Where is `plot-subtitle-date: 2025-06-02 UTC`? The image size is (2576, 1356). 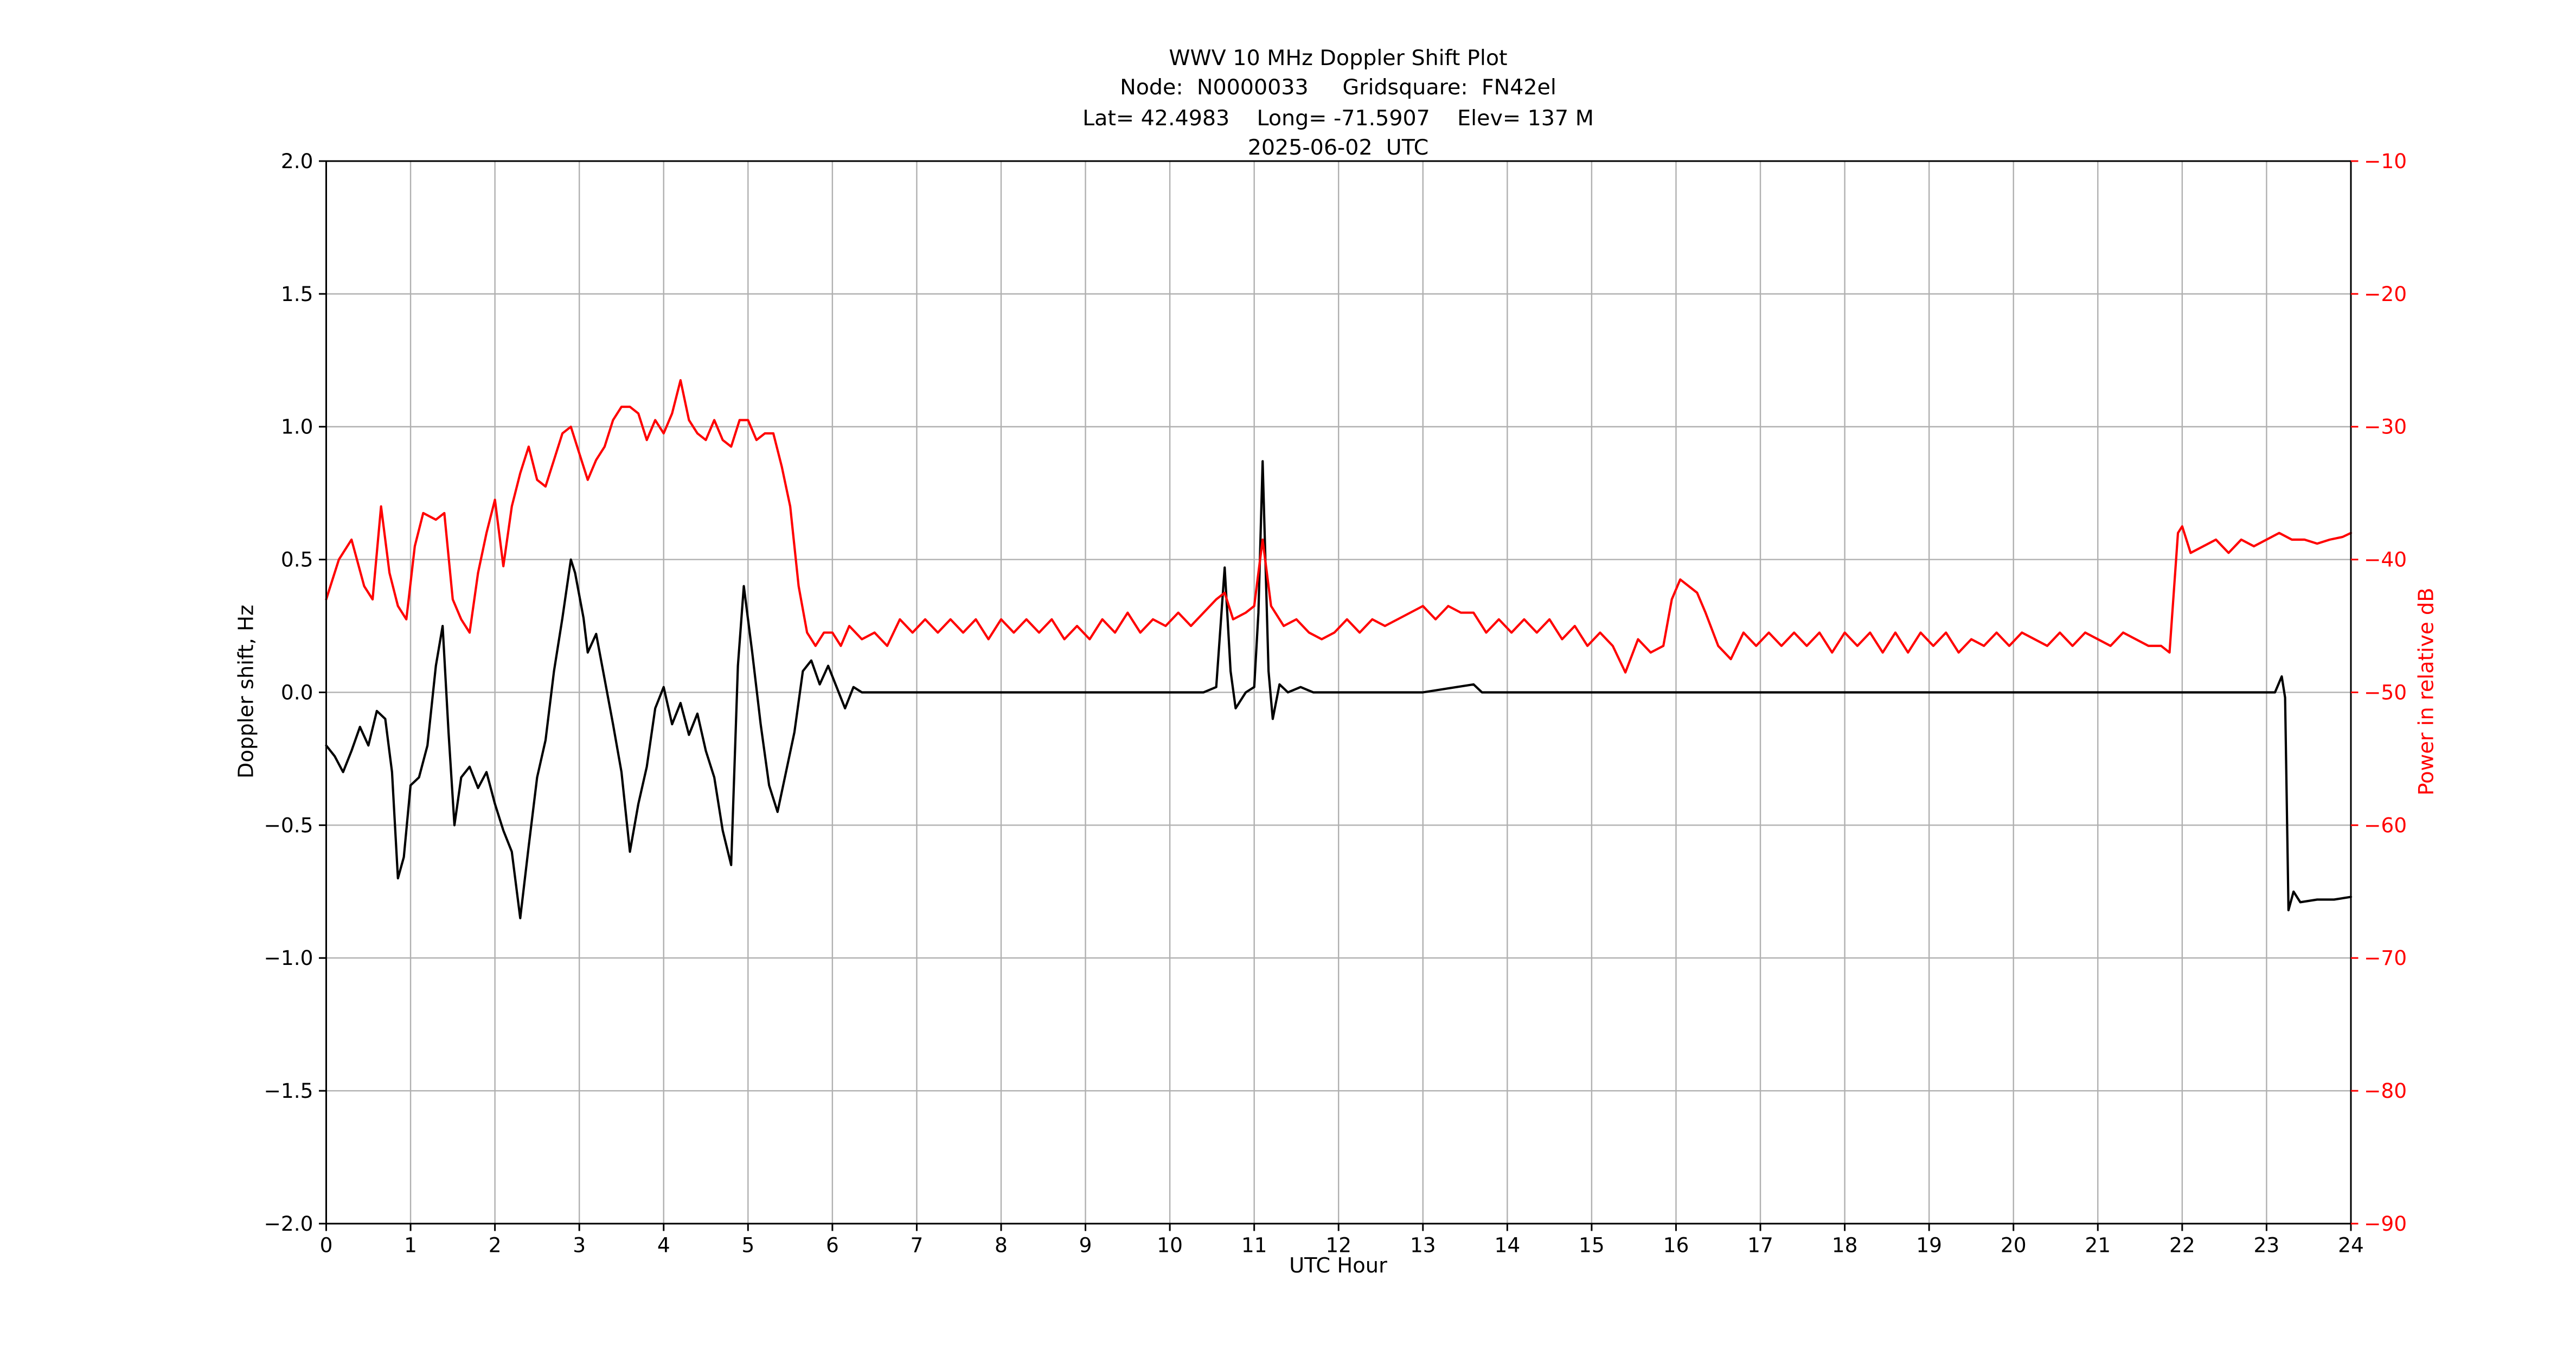 plot-subtitle-date: 2025-06-02 UTC is located at coordinates (1338, 149).